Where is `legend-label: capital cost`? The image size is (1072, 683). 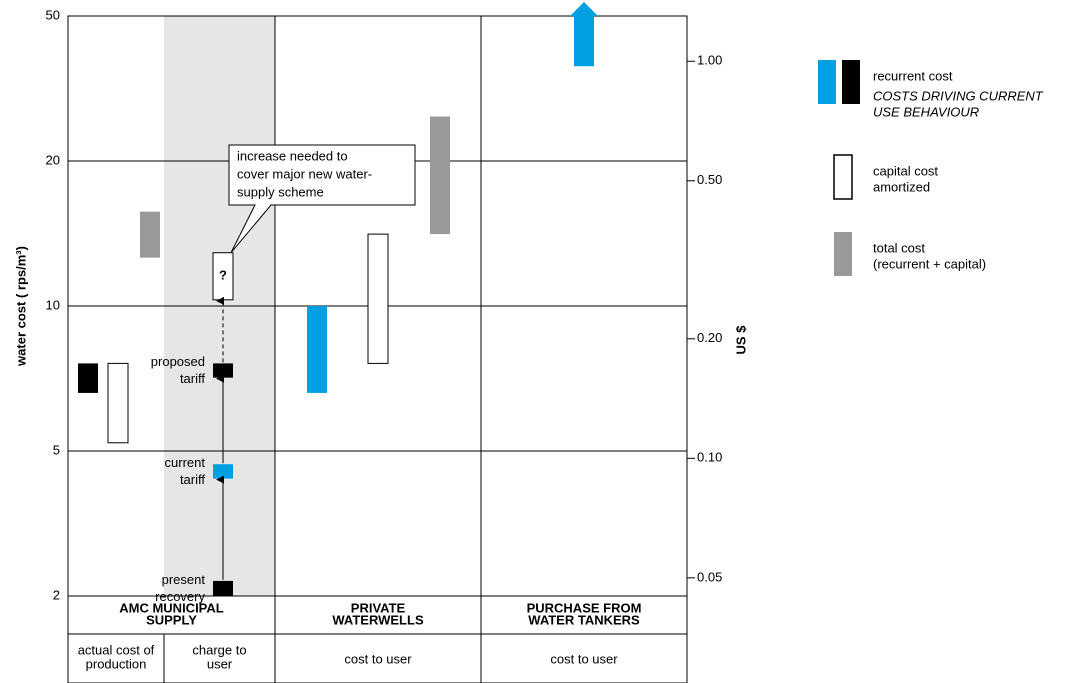 legend-label: capital cost is located at coordinates (905, 170).